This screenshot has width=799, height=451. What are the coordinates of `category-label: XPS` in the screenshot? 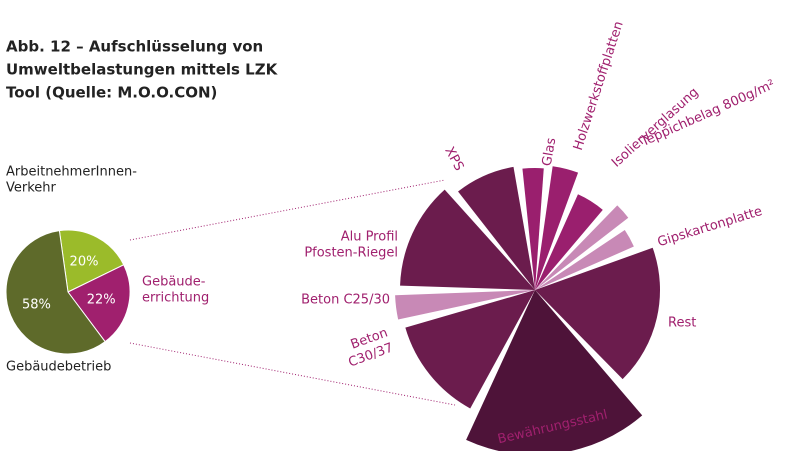 It's located at (453, 158).